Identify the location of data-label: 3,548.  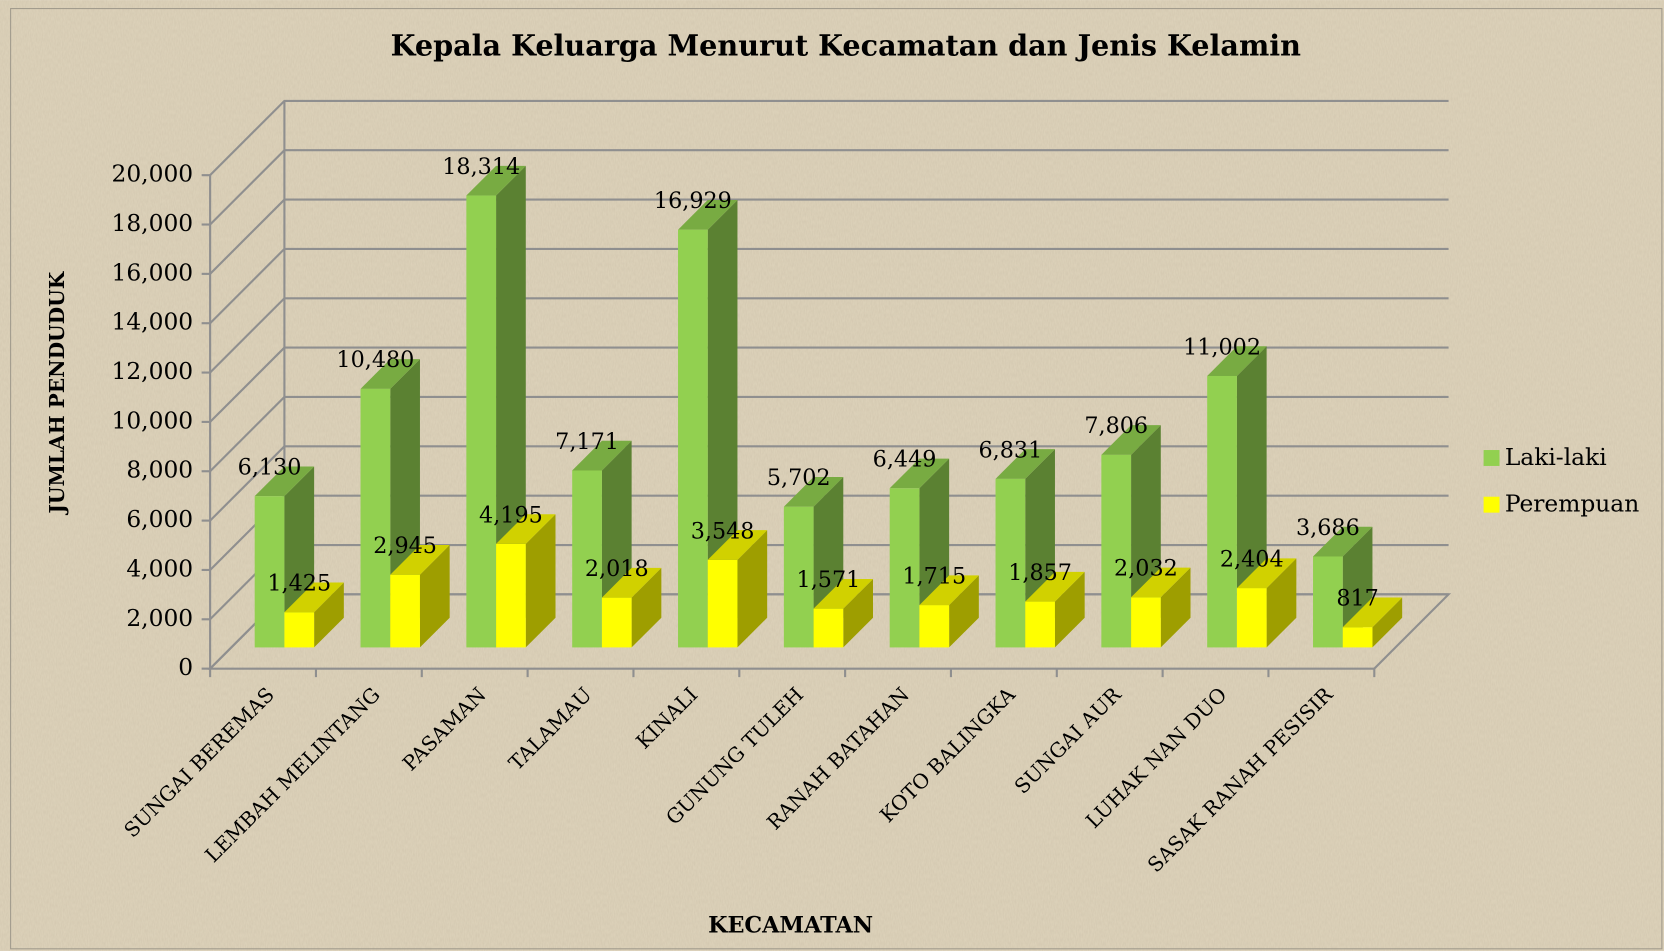
(723, 531).